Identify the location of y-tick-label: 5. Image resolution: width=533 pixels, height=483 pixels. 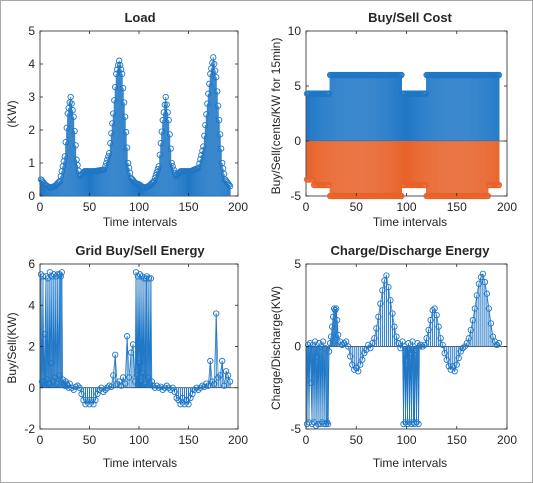
(297, 86).